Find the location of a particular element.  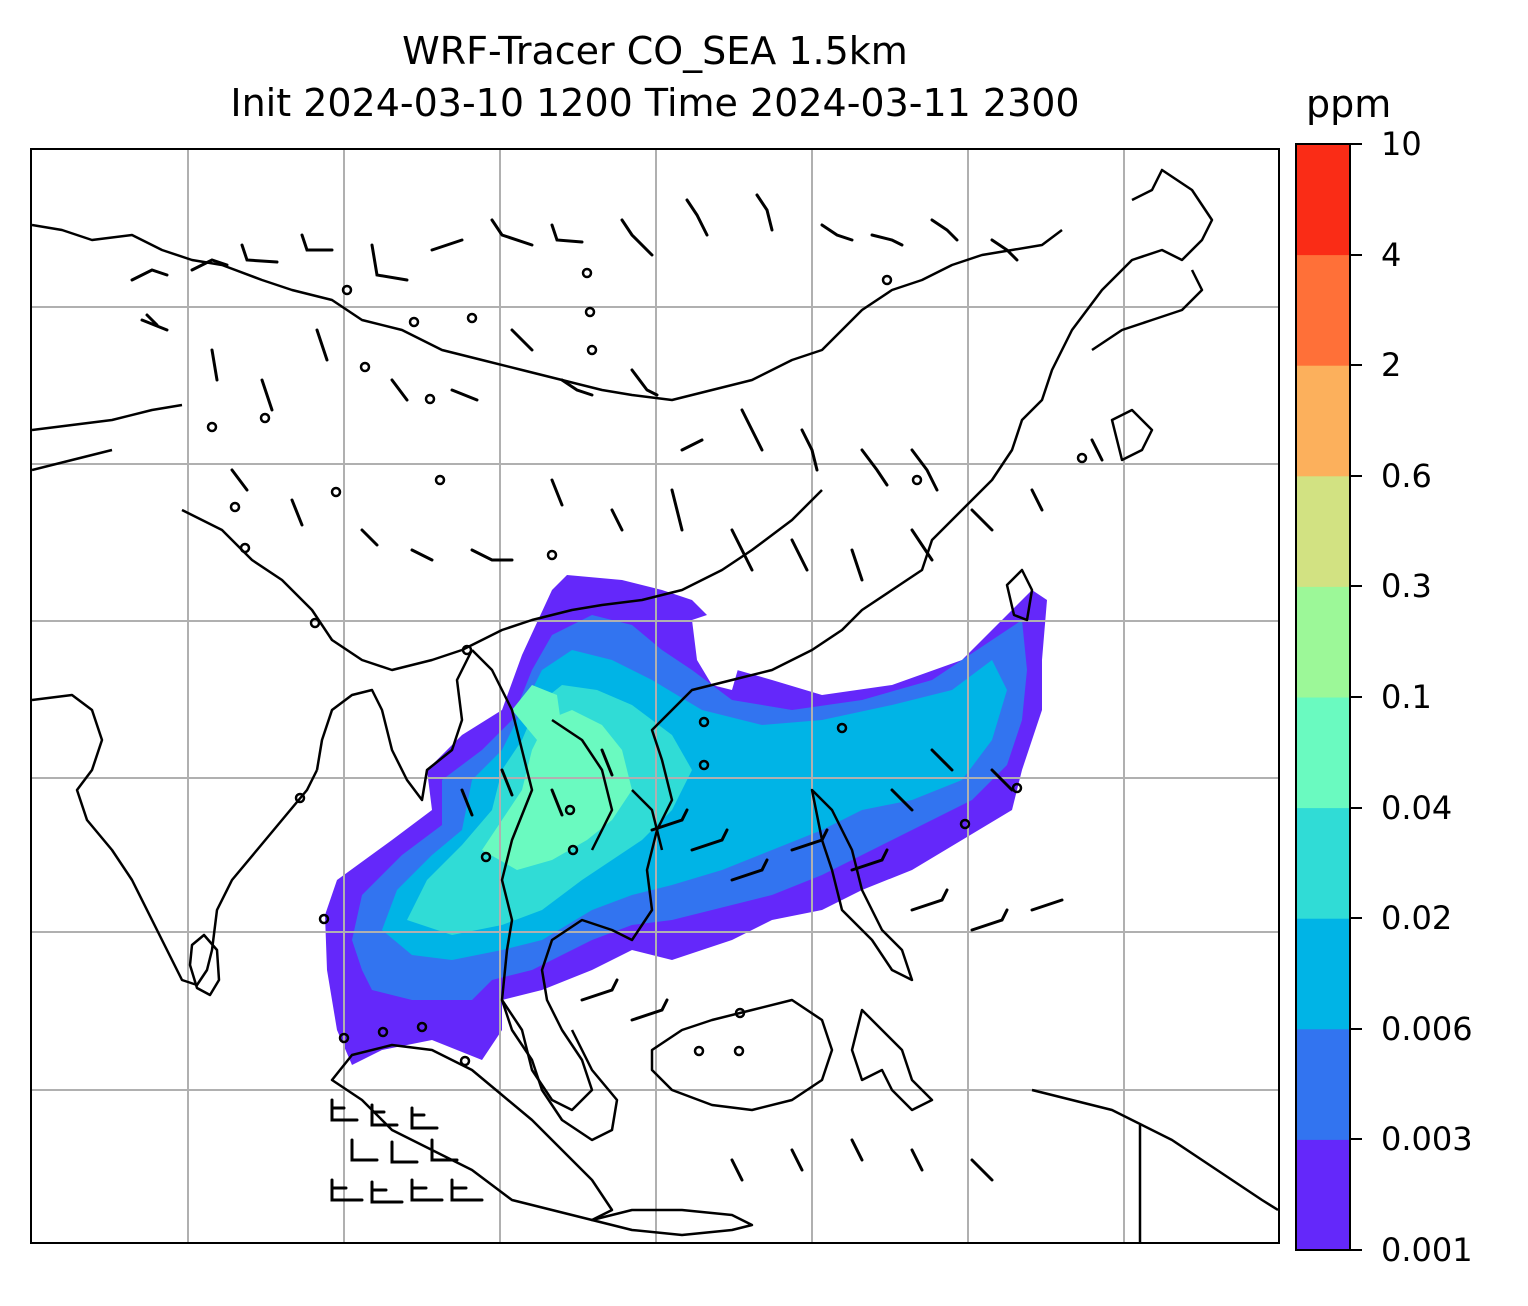

colorbar-tick-label: 0.1 is located at coordinates (1406, 697).